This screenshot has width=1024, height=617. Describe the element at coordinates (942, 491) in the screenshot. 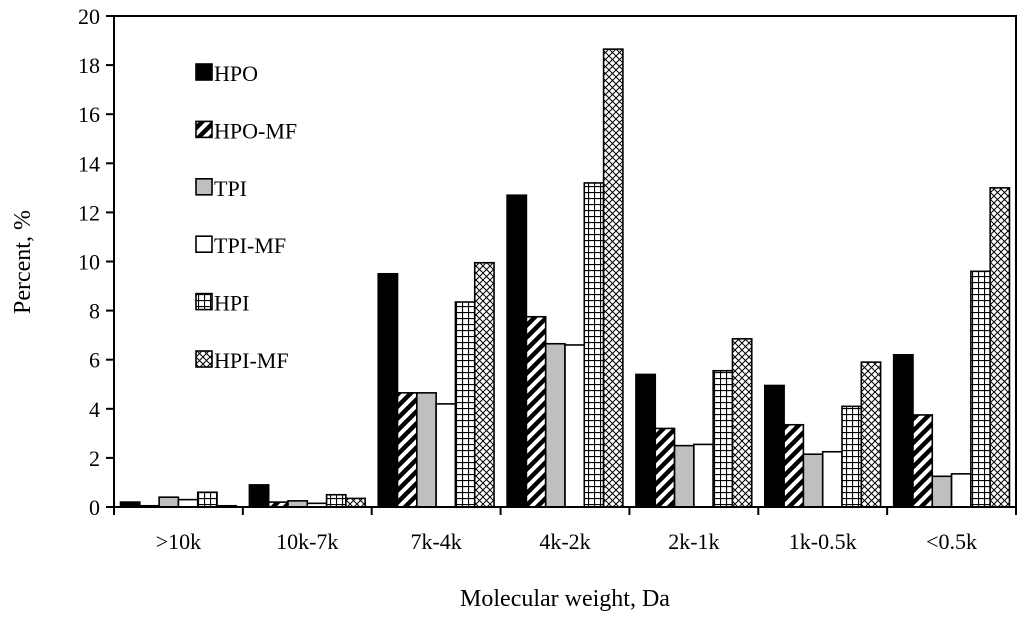

I see `bar-tpi-0-5k` at that location.